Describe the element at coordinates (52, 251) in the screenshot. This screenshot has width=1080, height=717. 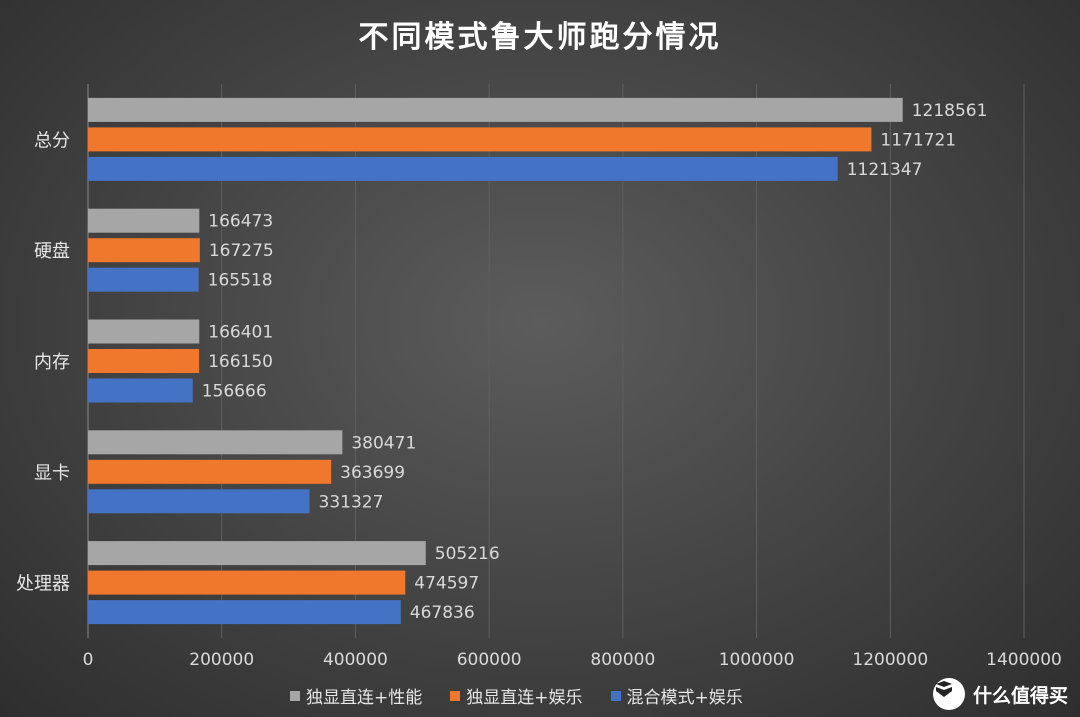
I see `y-category-label: 硬盘` at that location.